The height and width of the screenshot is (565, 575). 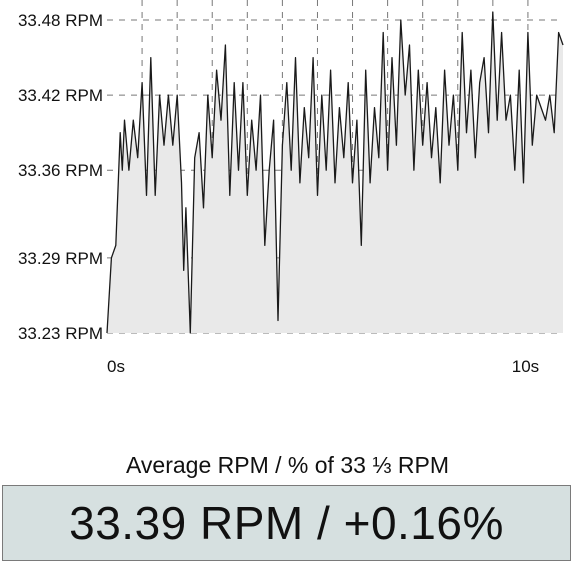 What do you see at coordinates (60, 20) in the screenshot?
I see `y-tick-label: 33.48 RPM` at bounding box center [60, 20].